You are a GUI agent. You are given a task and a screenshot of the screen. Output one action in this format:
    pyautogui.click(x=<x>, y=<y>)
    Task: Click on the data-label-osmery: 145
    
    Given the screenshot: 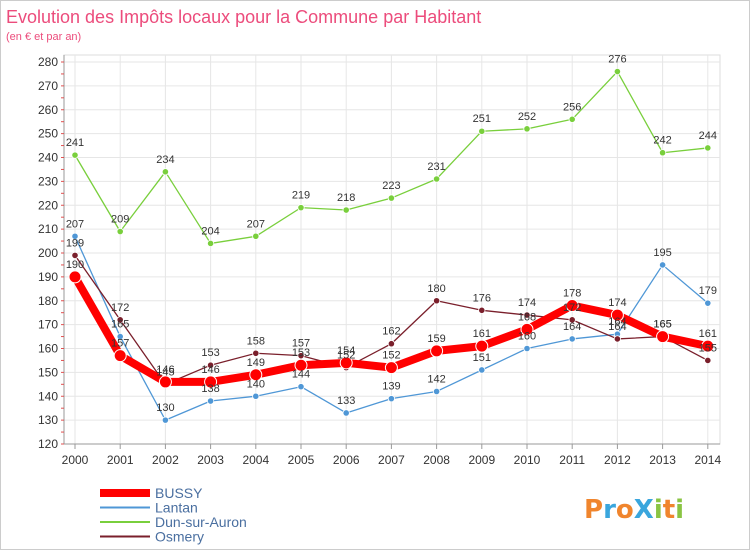 What is the action you would take?
    pyautogui.click(x=165, y=372)
    